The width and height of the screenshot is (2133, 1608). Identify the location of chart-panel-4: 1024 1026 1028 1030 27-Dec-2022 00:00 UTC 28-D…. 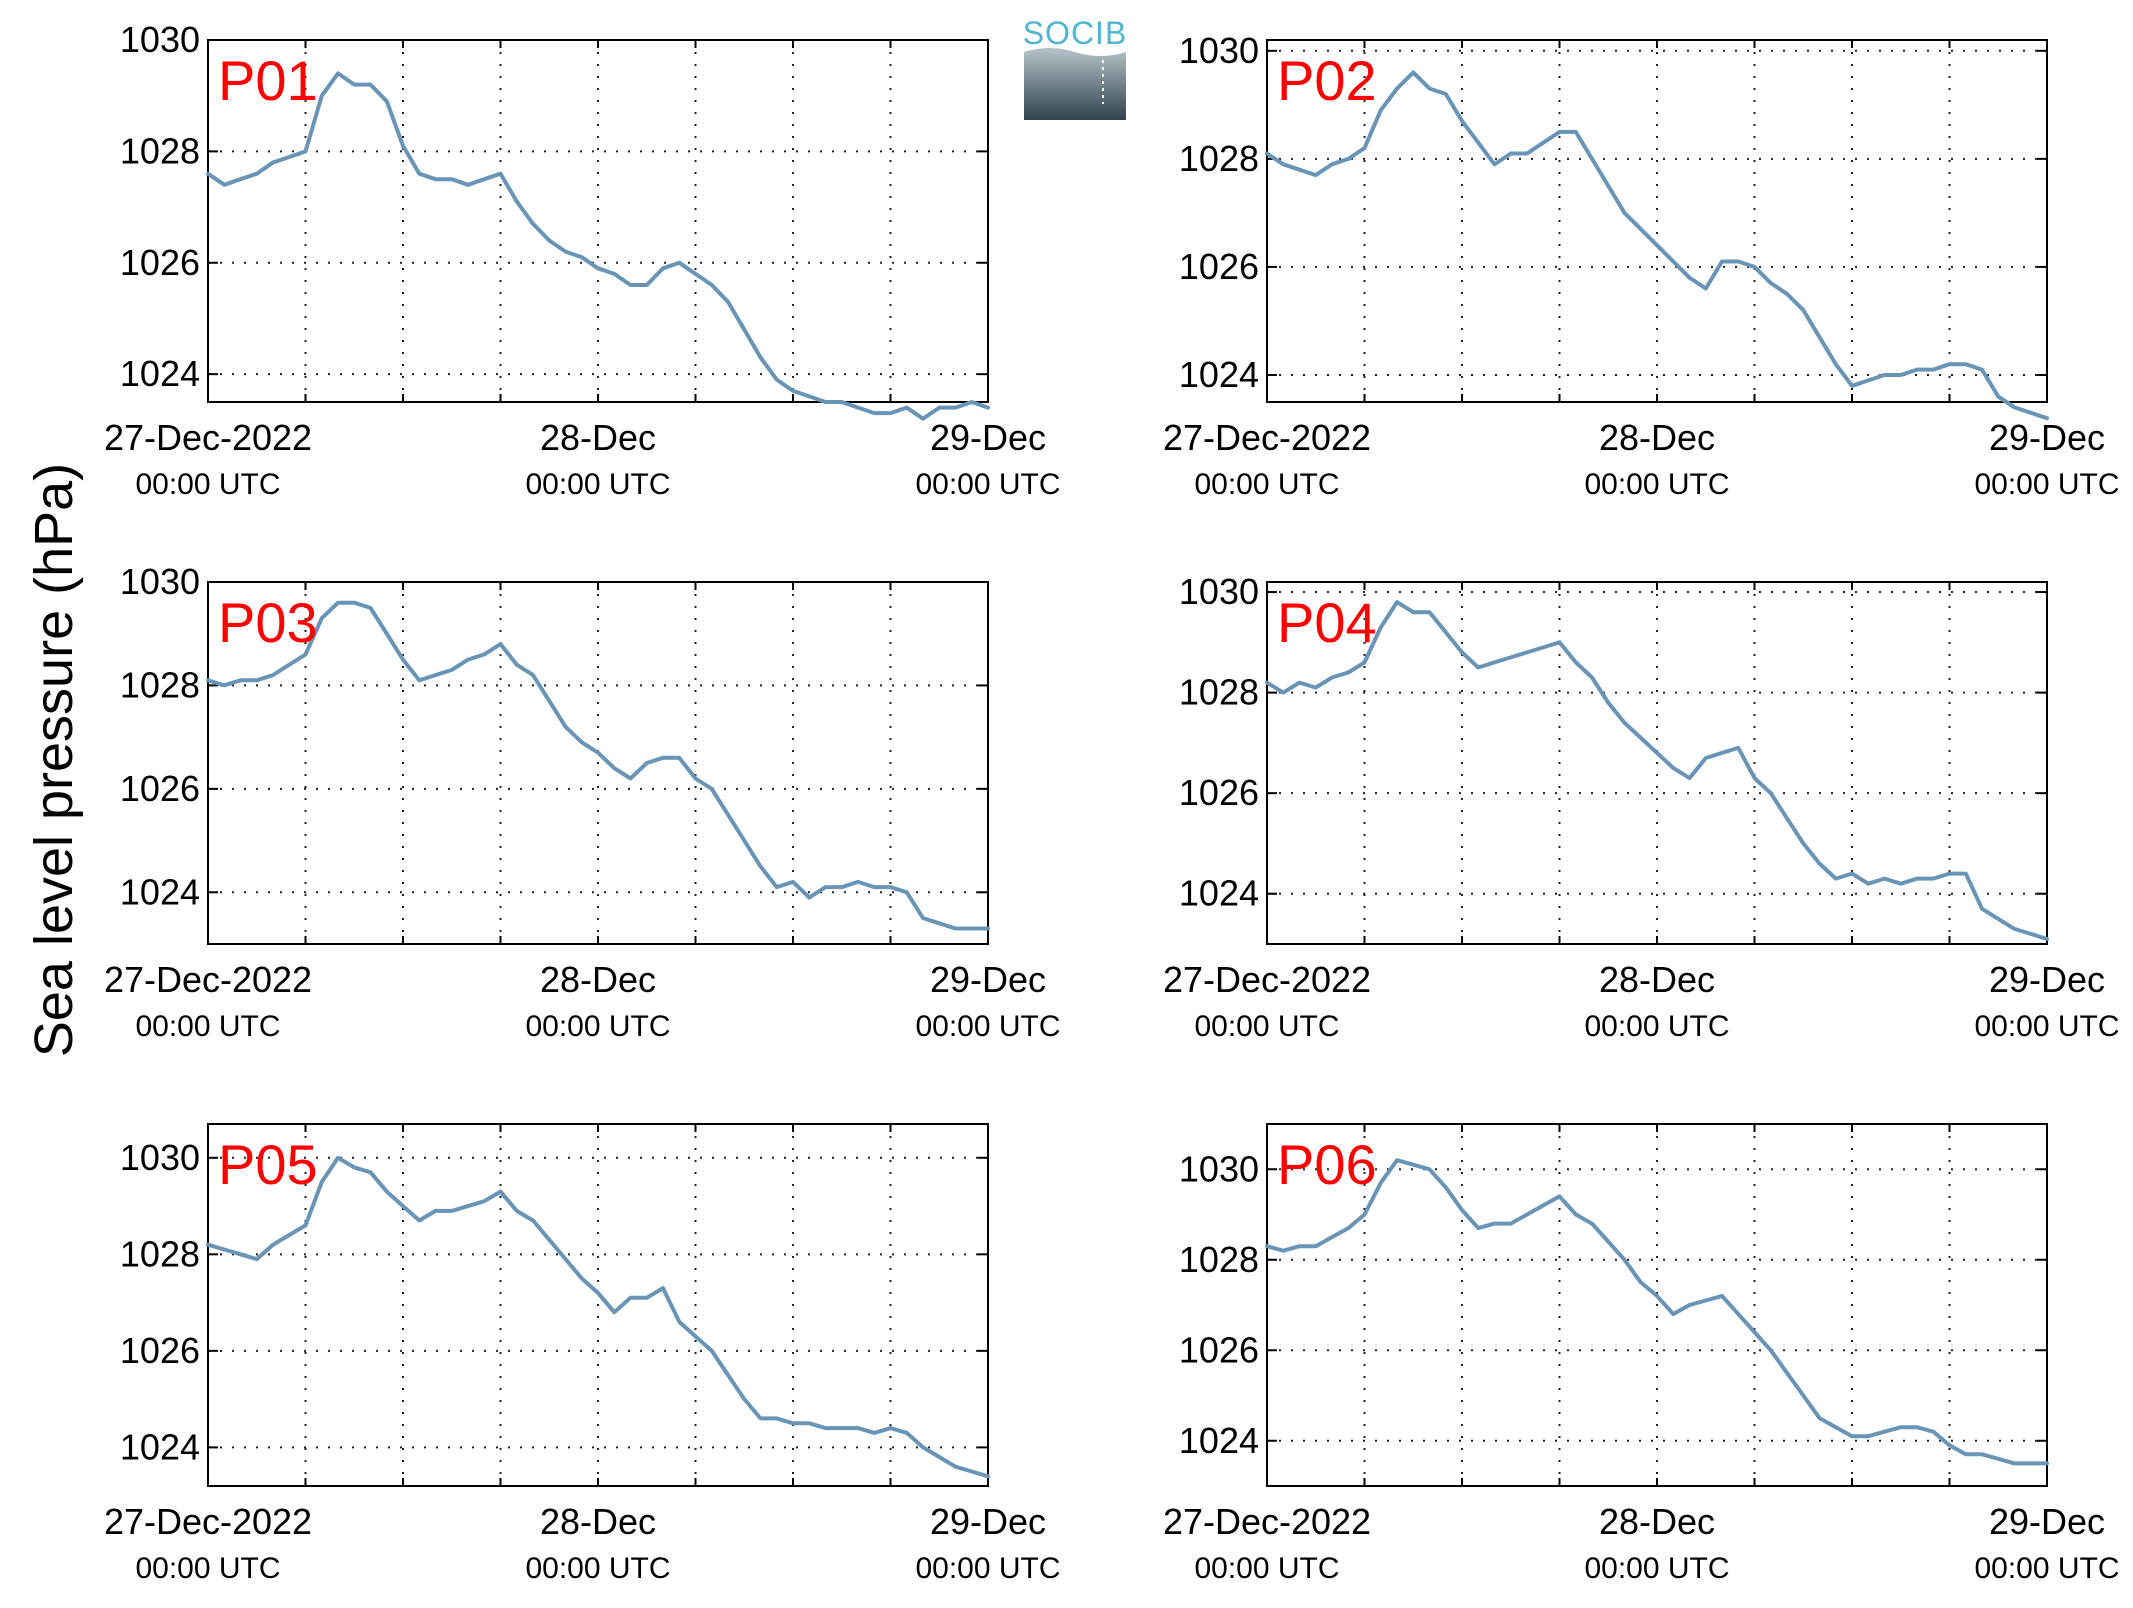
(1641, 807).